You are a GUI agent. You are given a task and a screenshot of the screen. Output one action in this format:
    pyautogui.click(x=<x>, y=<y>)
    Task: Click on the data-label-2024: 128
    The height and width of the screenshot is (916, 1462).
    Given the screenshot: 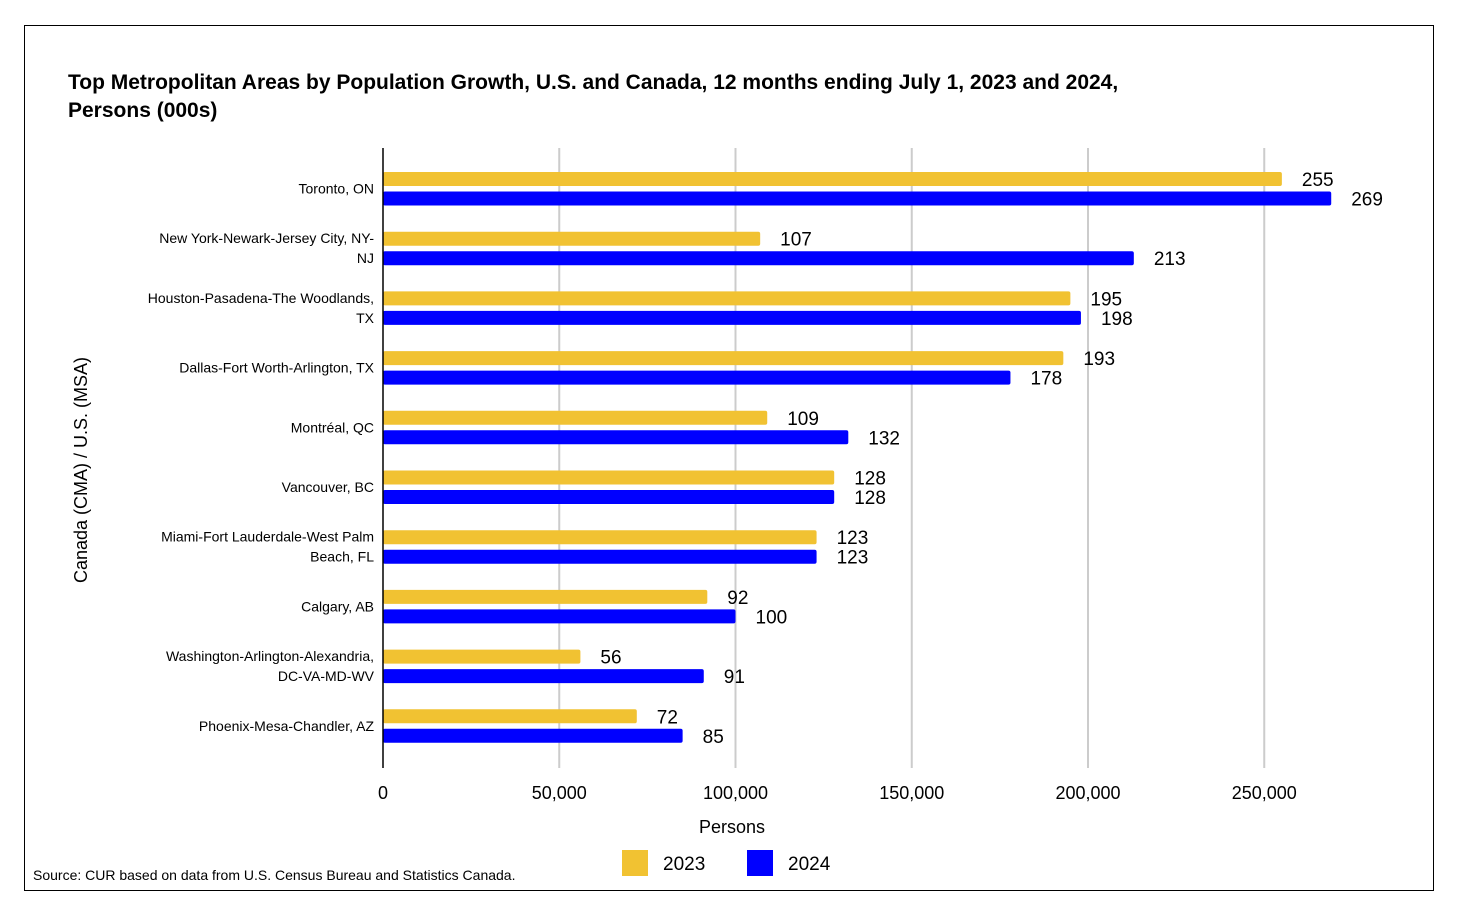 What is the action you would take?
    pyautogui.click(x=870, y=498)
    